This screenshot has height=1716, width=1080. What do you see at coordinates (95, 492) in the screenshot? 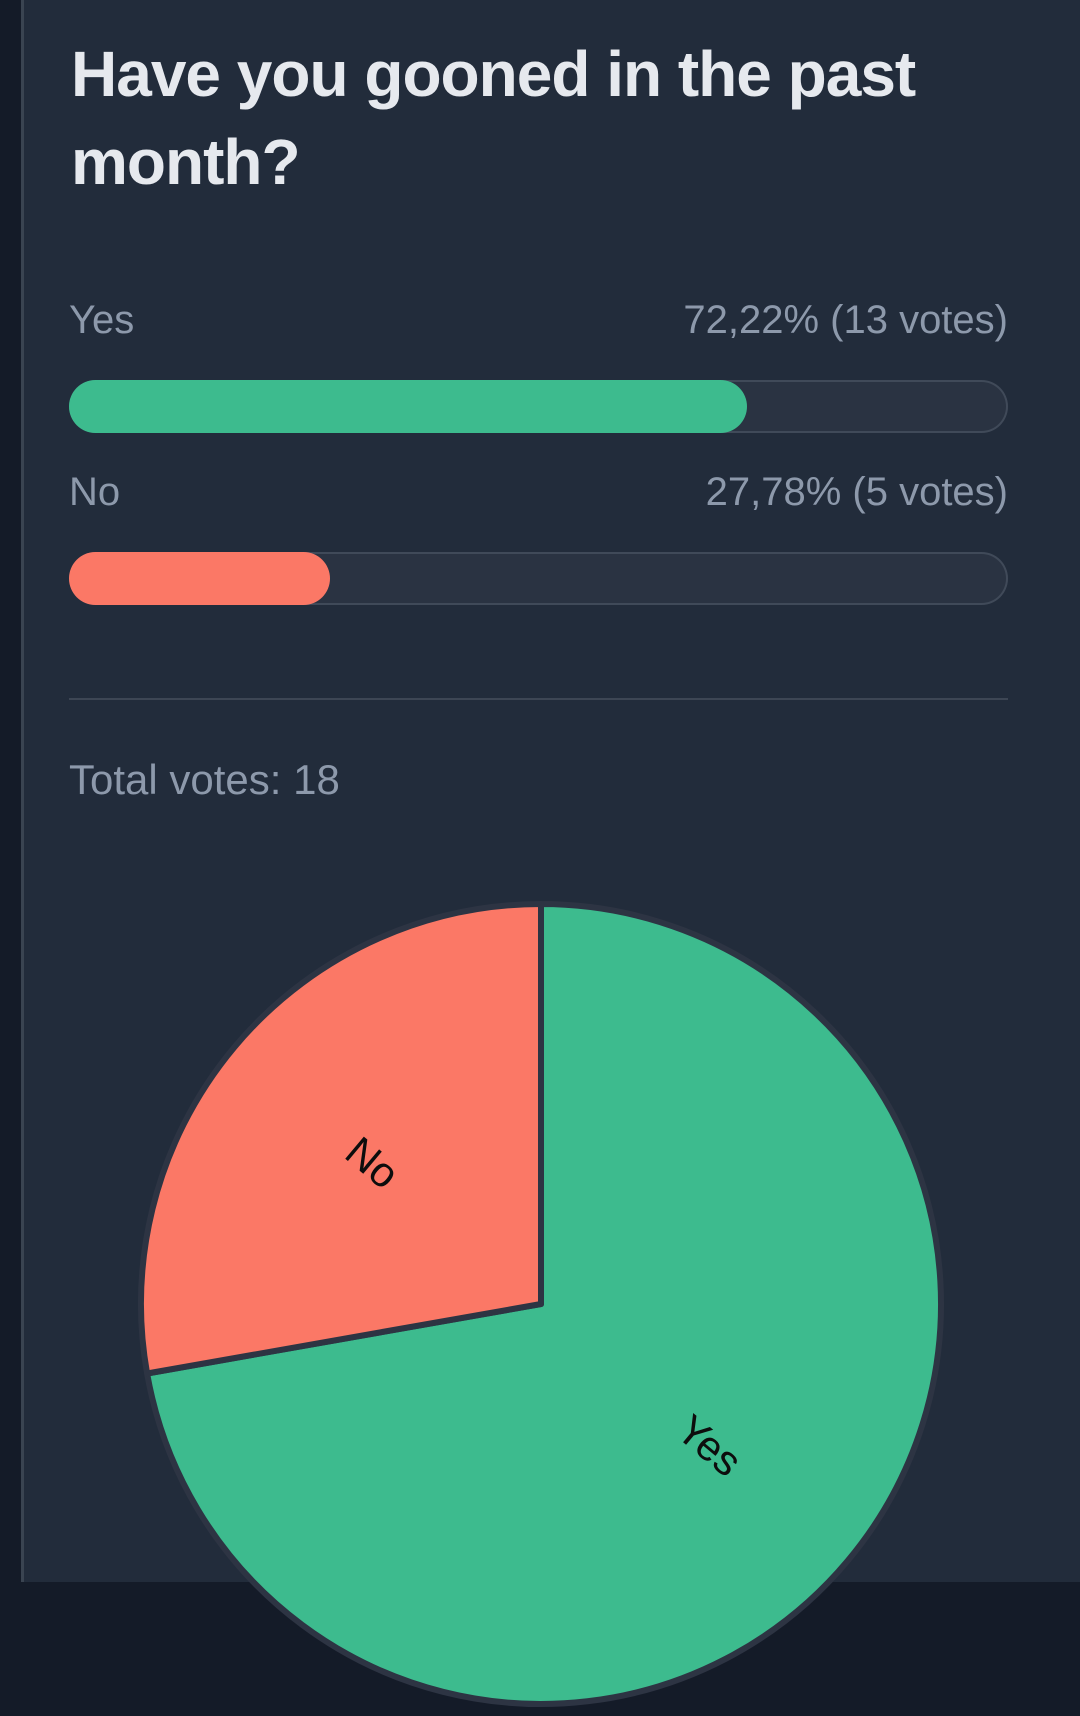
I see `option-label-no: No` at bounding box center [95, 492].